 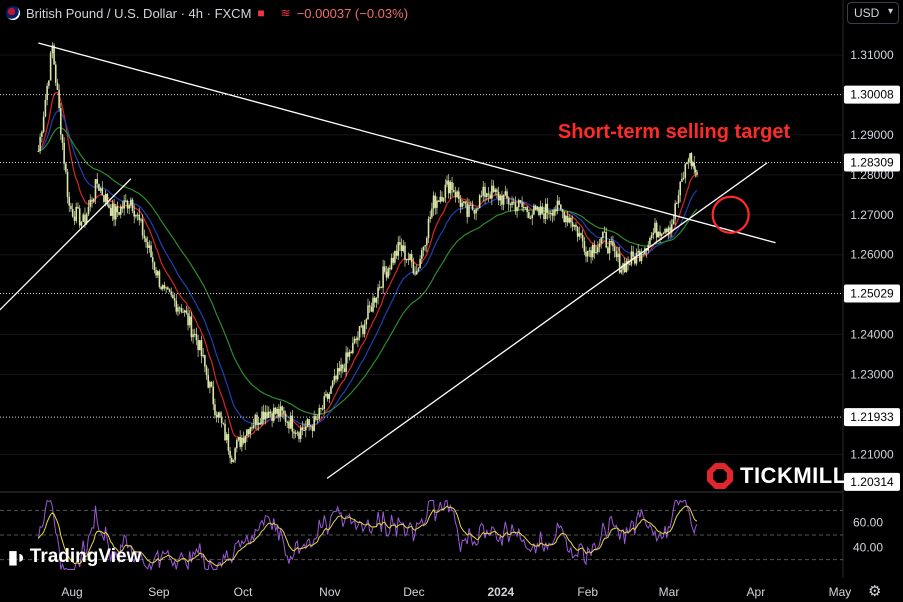 I want to click on y-tick-label: 1.21000, so click(x=872, y=454).